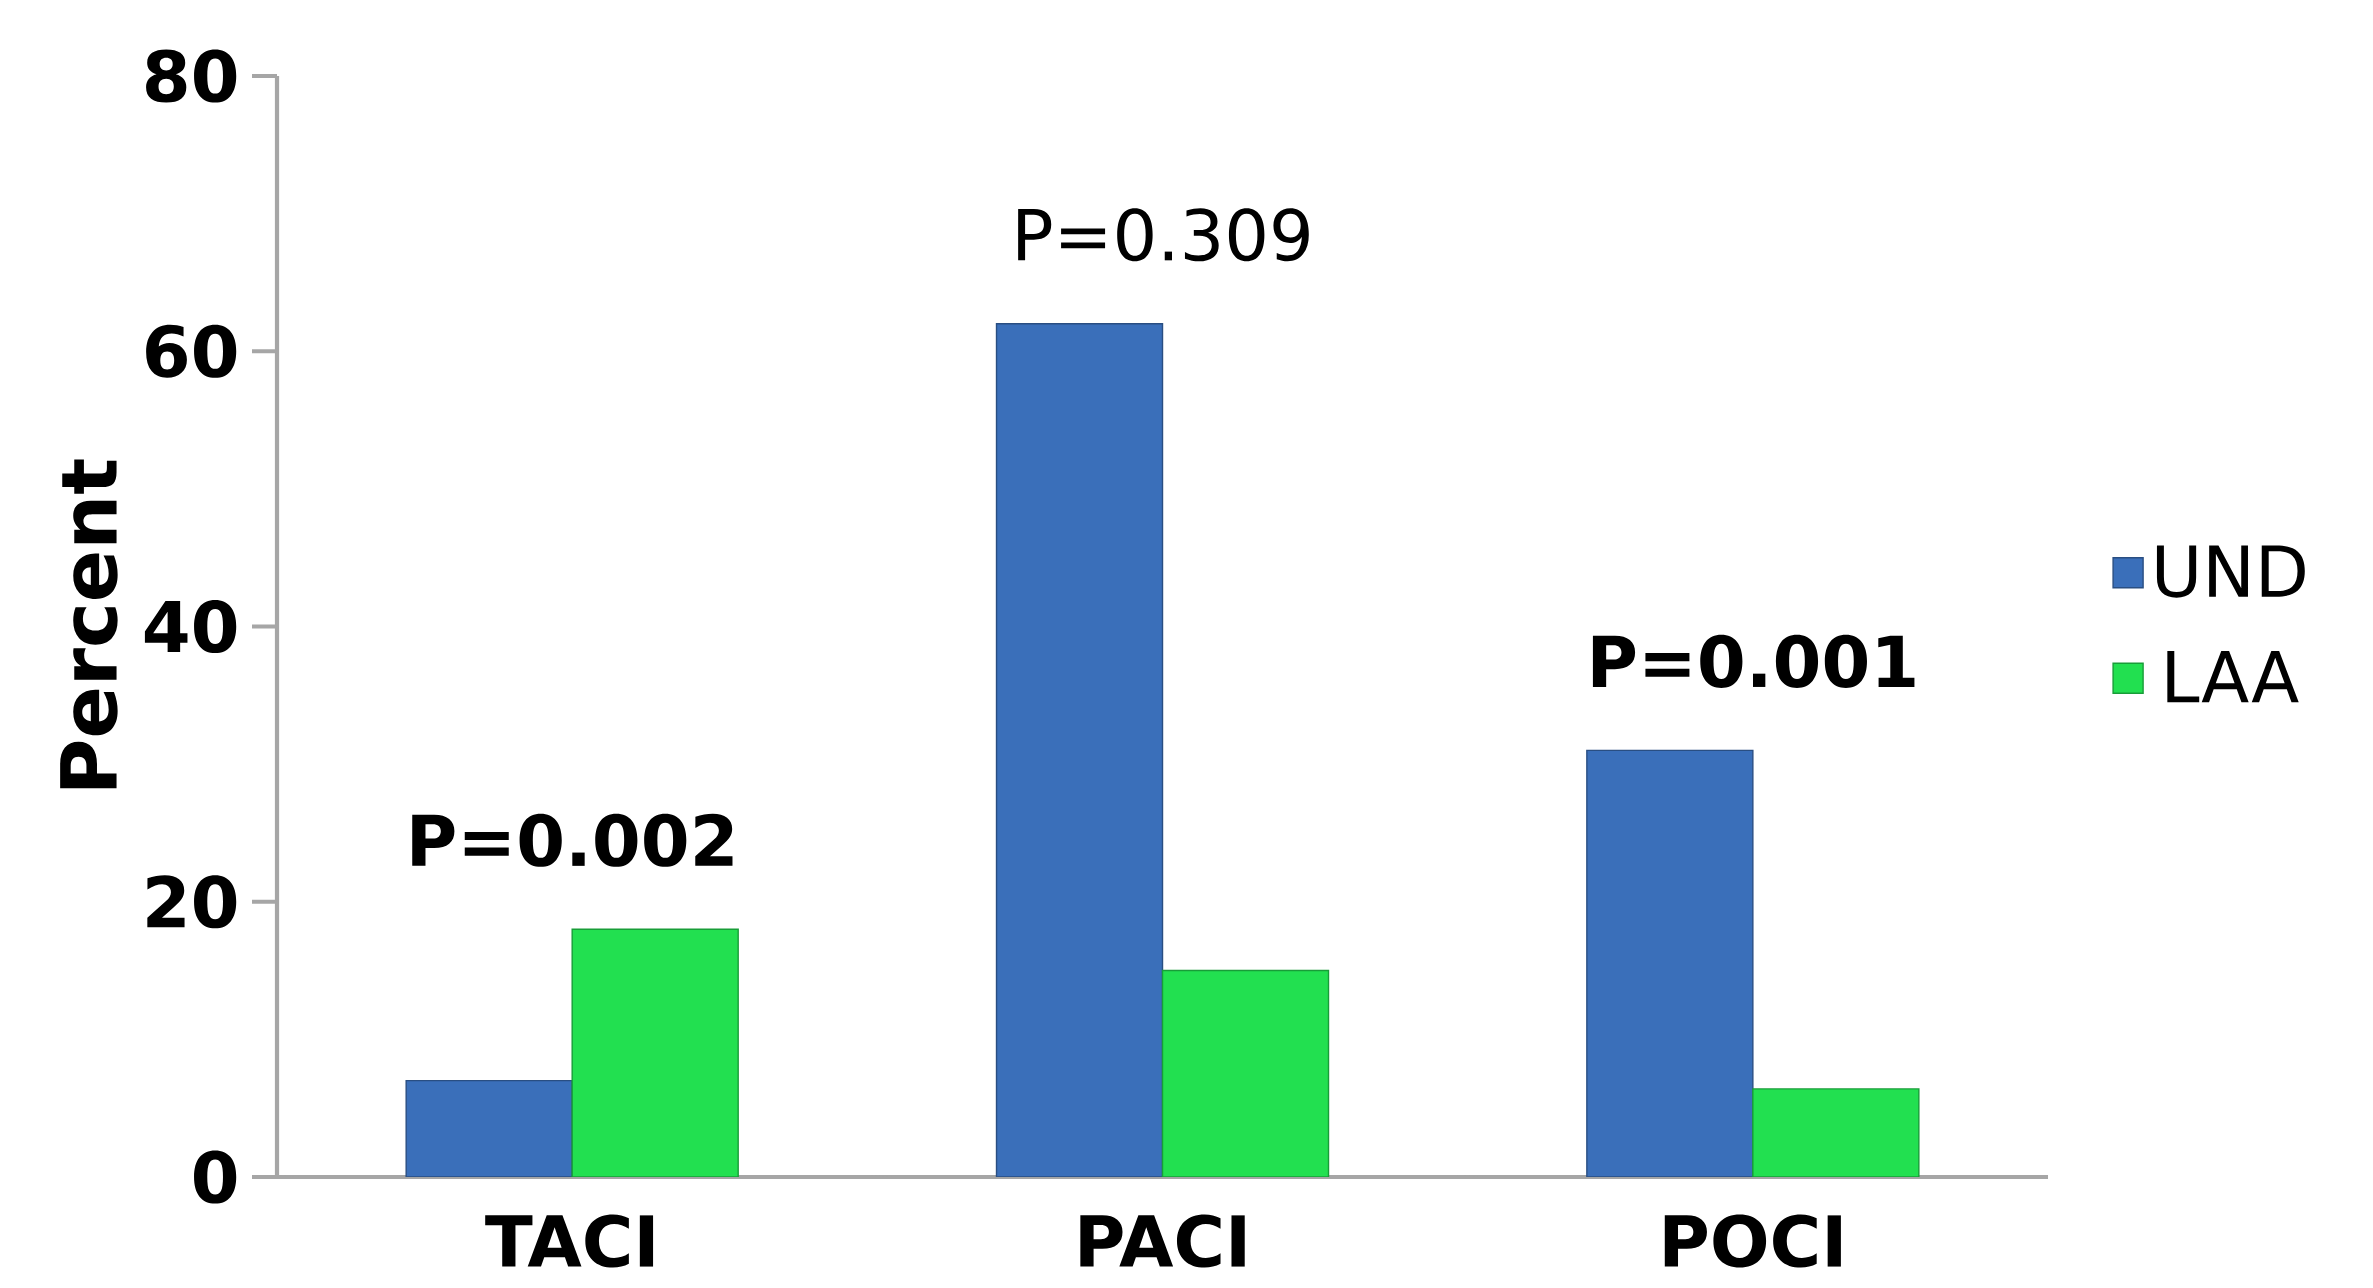  Describe the element at coordinates (89, 624) in the screenshot. I see `y-axis-title: Percent` at that location.